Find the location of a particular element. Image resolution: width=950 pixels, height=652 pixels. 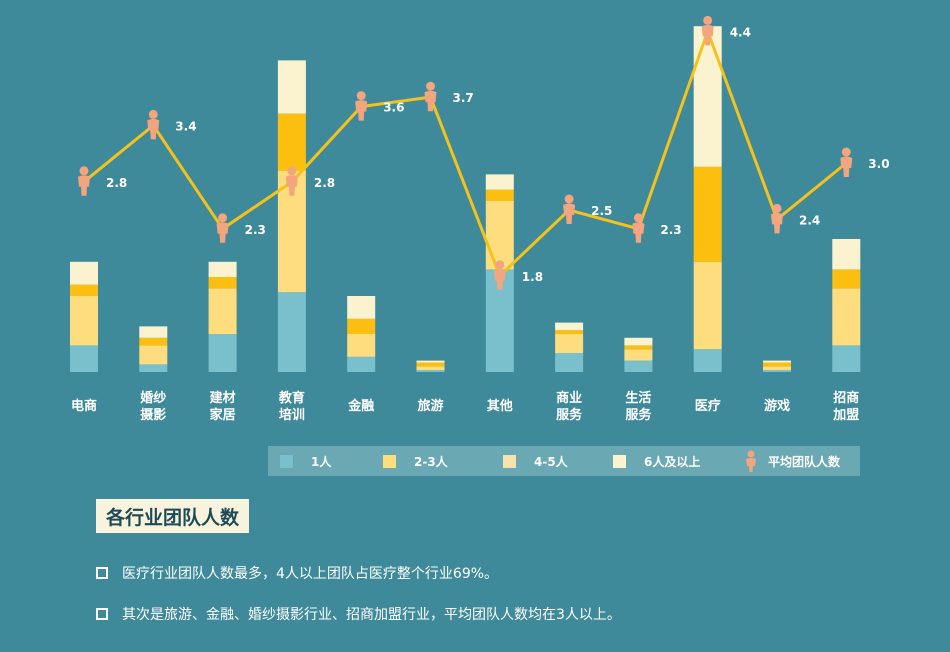

note-text-2: 其次是旅游、金融、婚纱摄影行业、招商加盟行业，平均团队人数均在3人以上。 is located at coordinates (371, 615).